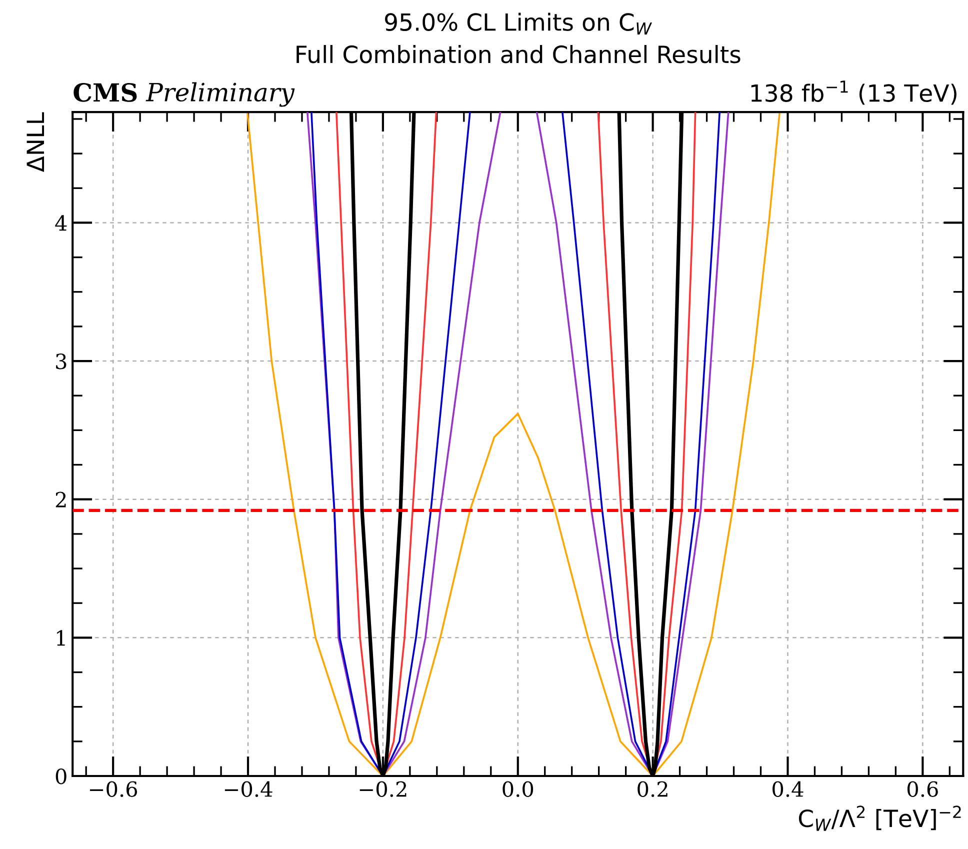  Describe the element at coordinates (922, 789) in the screenshot. I see `x-tick-label: 0.6` at that location.